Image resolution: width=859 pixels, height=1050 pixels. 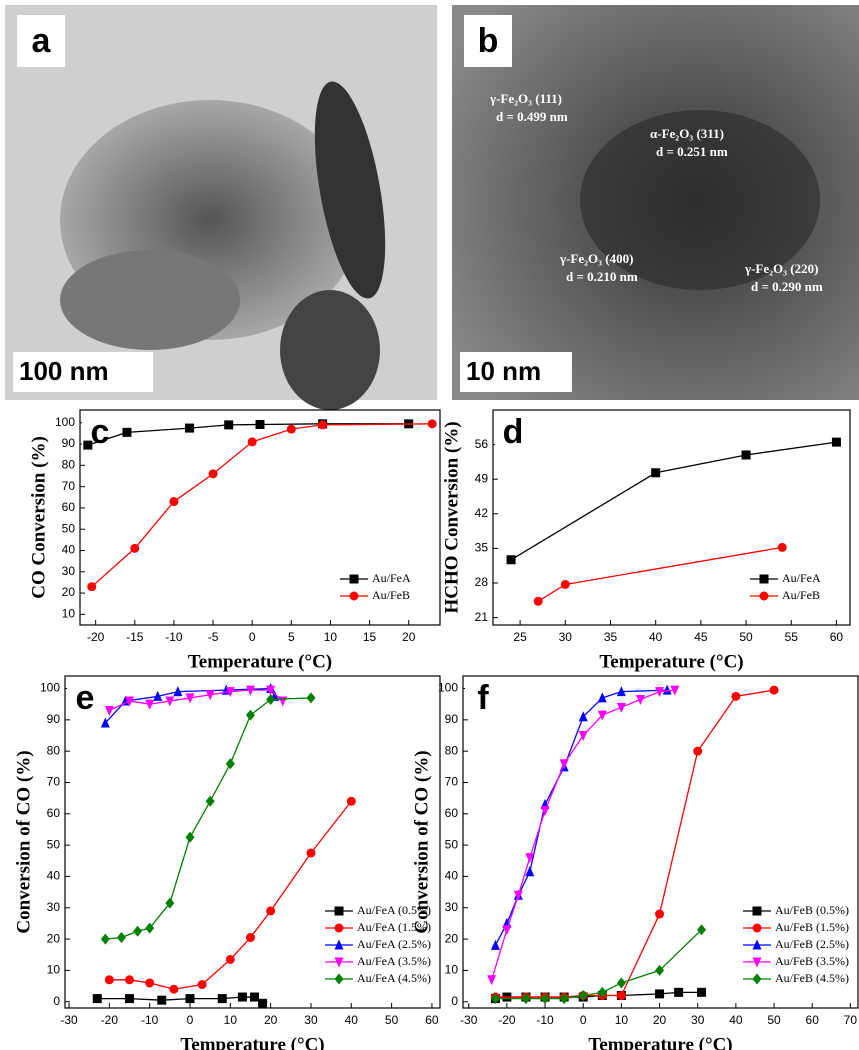 What do you see at coordinates (812, 927) in the screenshot?
I see `legend-label: Au/FeB (1.5%)` at bounding box center [812, 927].